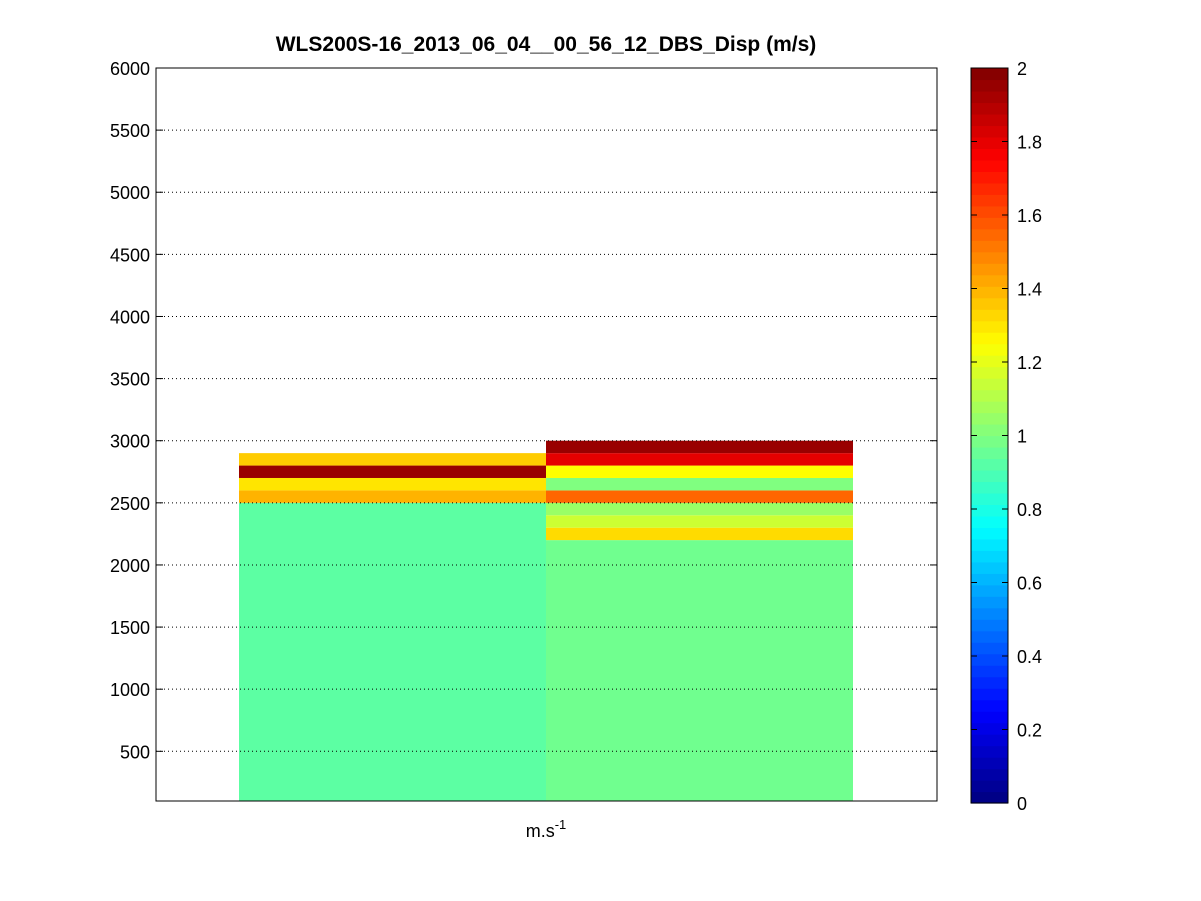 This screenshot has height=901, width=1201. I want to click on x-axis-label-superscript: -1, so click(561, 824).